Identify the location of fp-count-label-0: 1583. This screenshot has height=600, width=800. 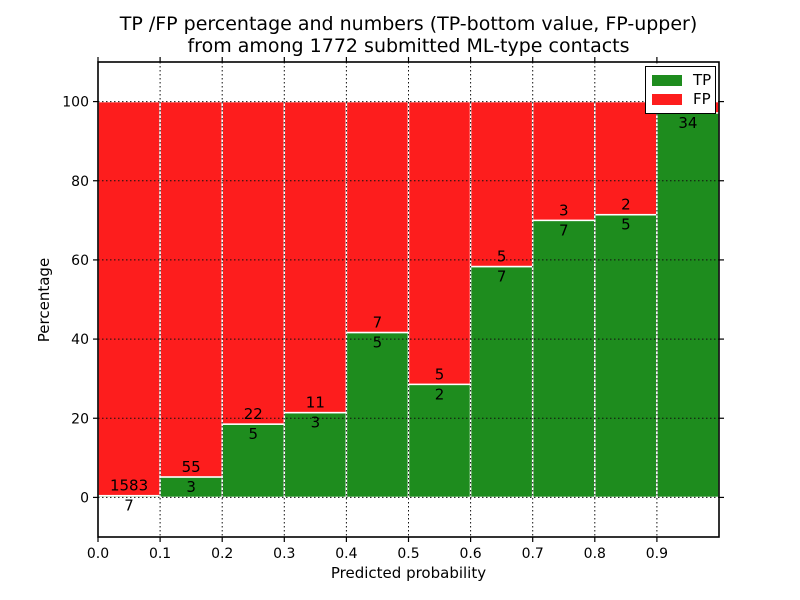
(129, 486).